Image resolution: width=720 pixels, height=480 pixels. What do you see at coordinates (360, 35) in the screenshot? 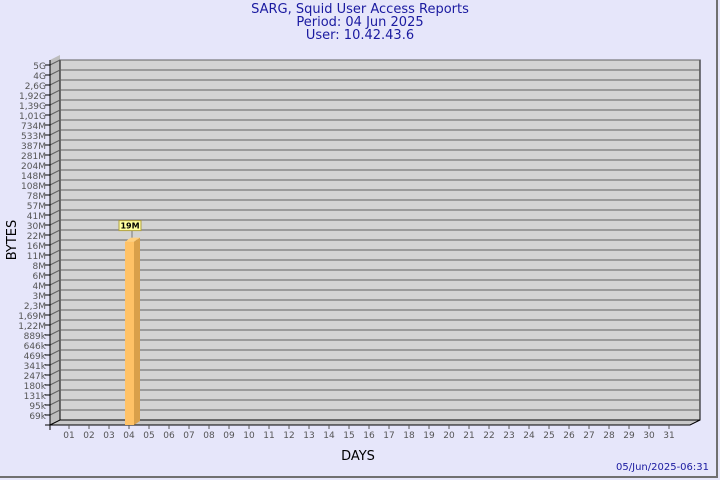
I see `chart-user: User: 10.42.43.6` at bounding box center [360, 35].